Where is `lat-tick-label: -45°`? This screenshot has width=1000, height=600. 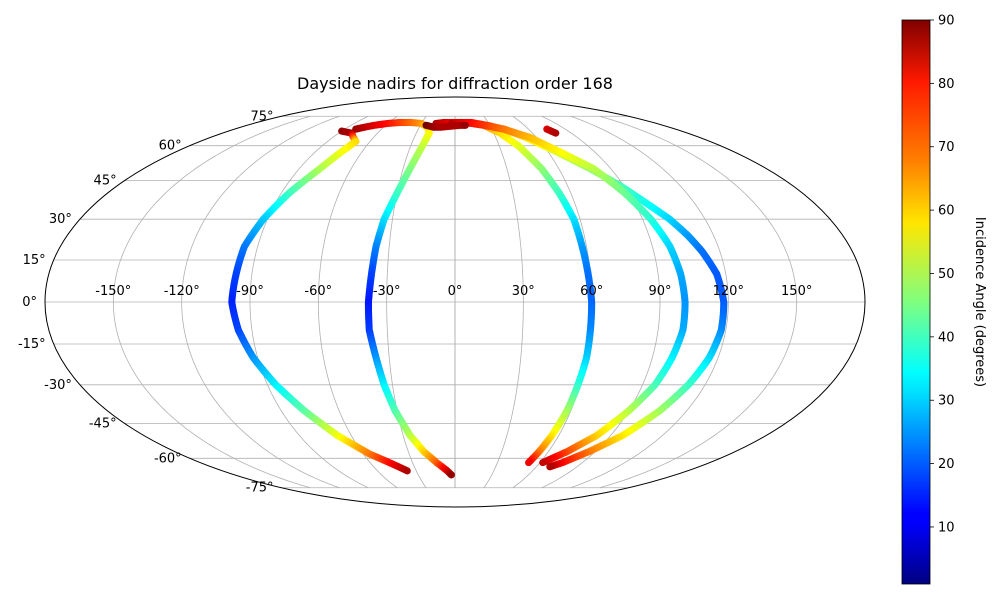 lat-tick-label: -45° is located at coordinates (103, 423).